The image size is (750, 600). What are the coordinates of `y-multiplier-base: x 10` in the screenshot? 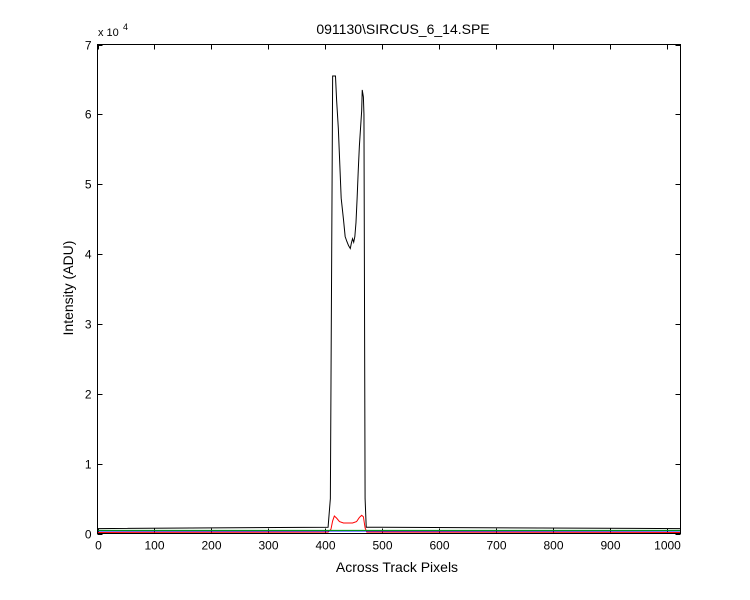 It's located at (108, 33).